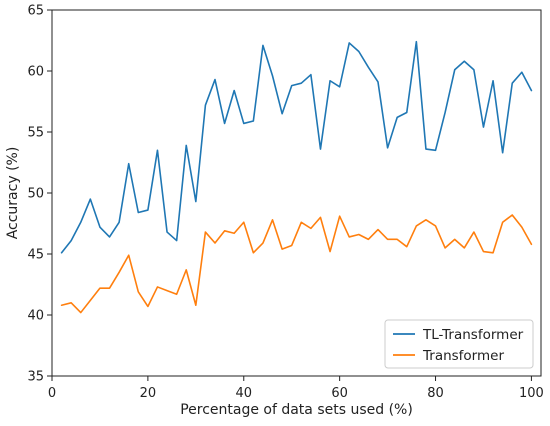 Image resolution: width=550 pixels, height=426 pixels. I want to click on x-axis-label: Percentage of data sets used (%), so click(296, 410).